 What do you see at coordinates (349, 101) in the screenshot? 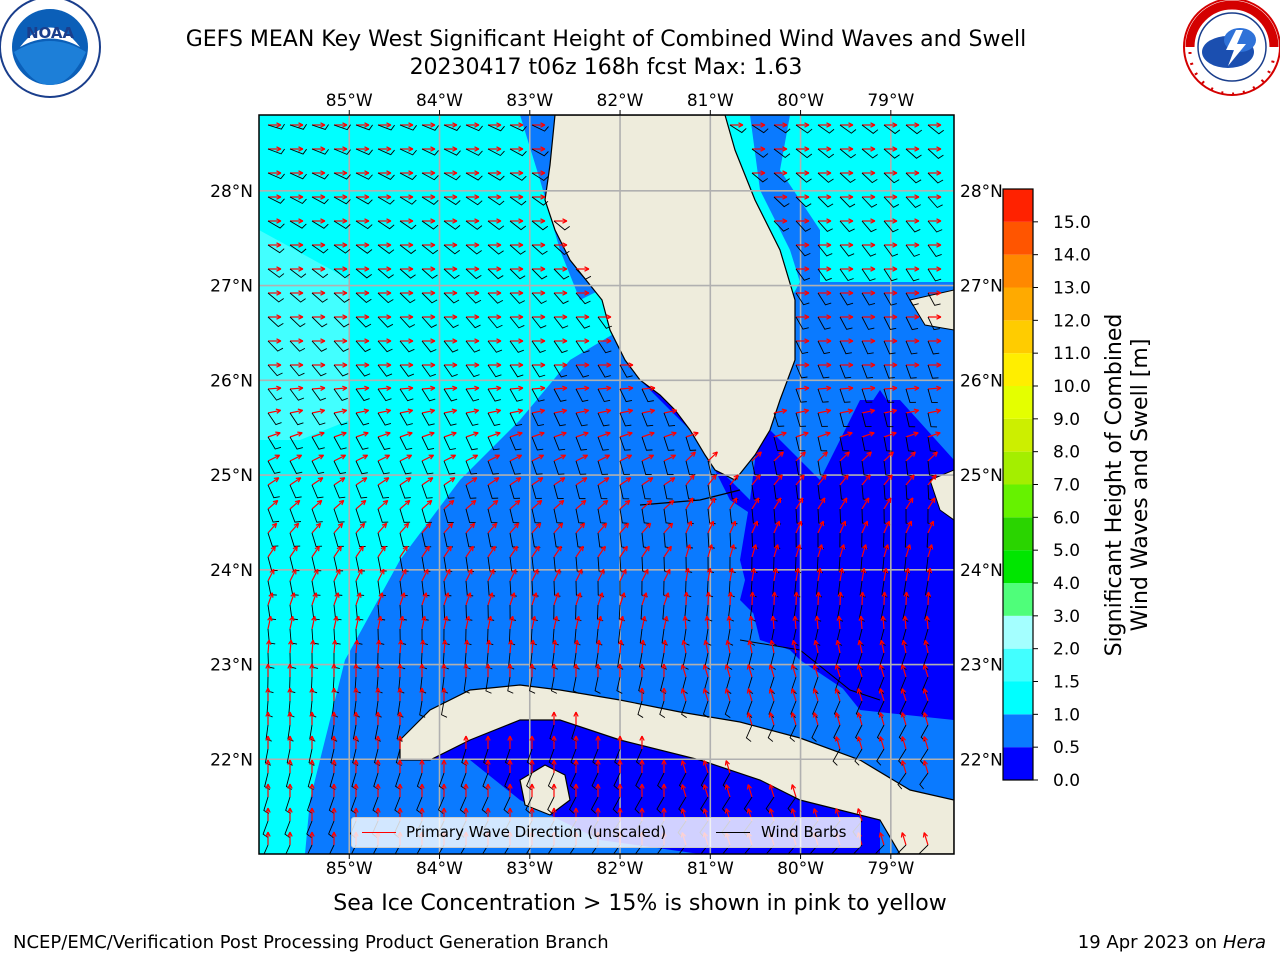
I see `lon-tick-label: 85°W` at bounding box center [349, 101].